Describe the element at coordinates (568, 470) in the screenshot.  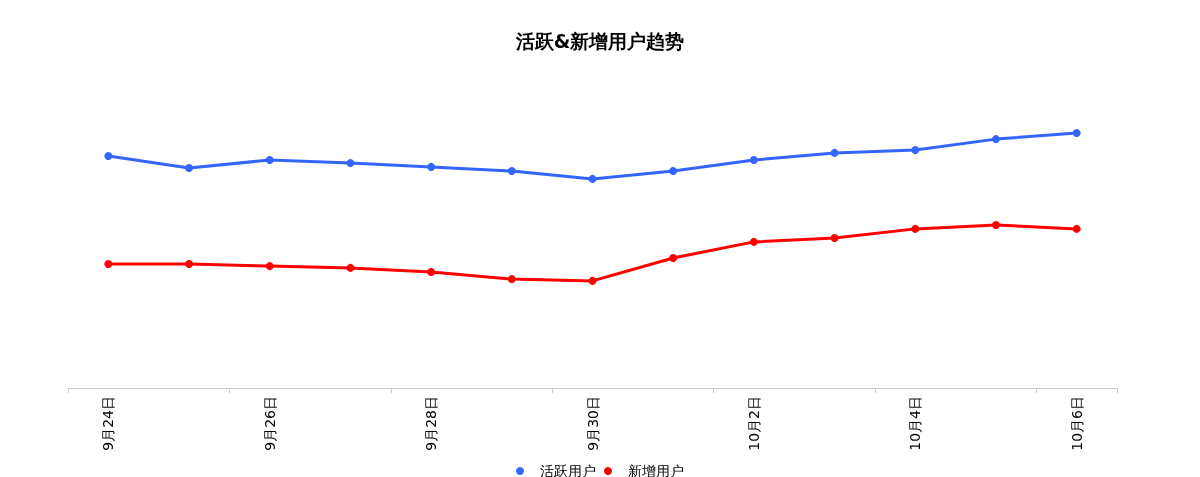
I see `legend-label: 活跃用户` at that location.